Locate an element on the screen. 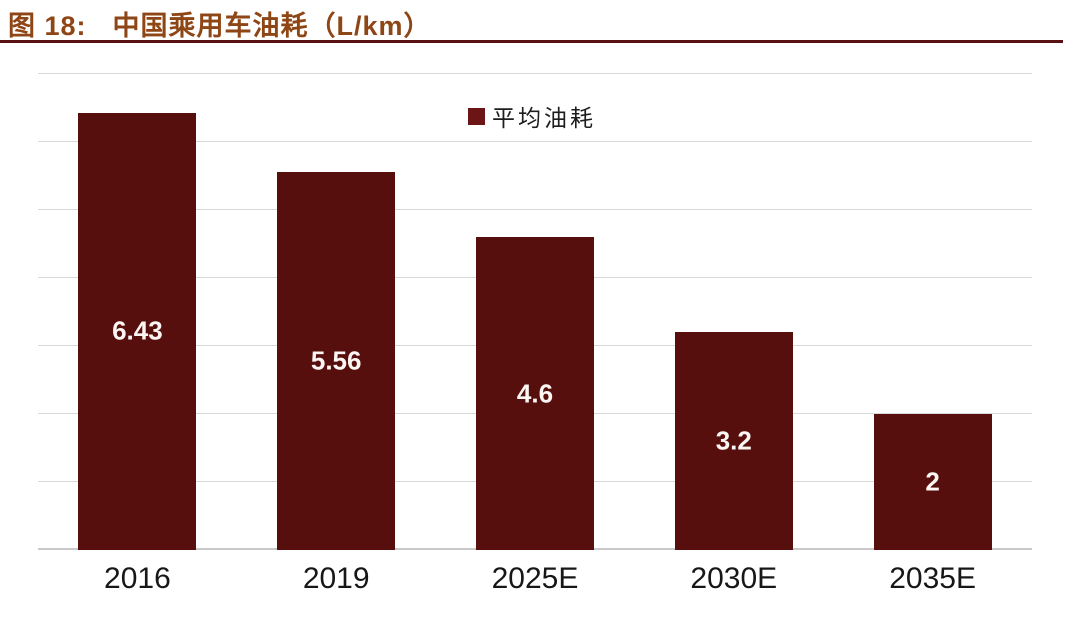 The image size is (1068, 622). x-axis-label: 2025E is located at coordinates (535, 578).